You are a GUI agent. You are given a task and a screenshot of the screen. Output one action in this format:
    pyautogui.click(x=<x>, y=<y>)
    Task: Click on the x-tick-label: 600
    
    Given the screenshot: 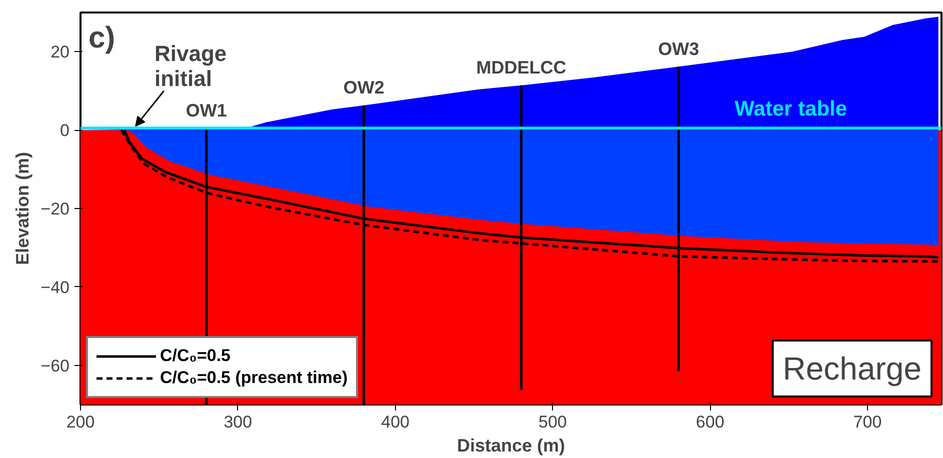 What is the action you would take?
    pyautogui.click(x=710, y=422)
    